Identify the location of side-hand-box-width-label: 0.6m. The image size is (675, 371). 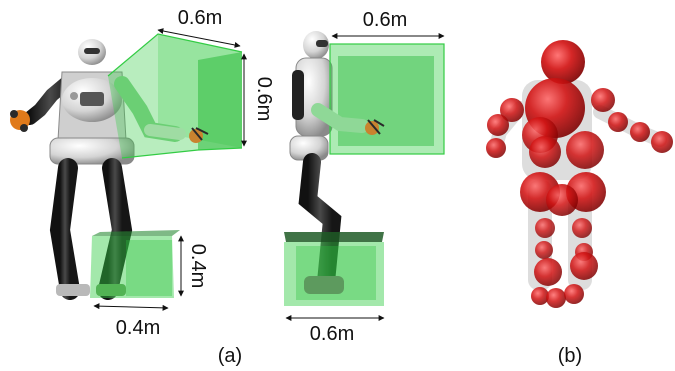
(385, 20).